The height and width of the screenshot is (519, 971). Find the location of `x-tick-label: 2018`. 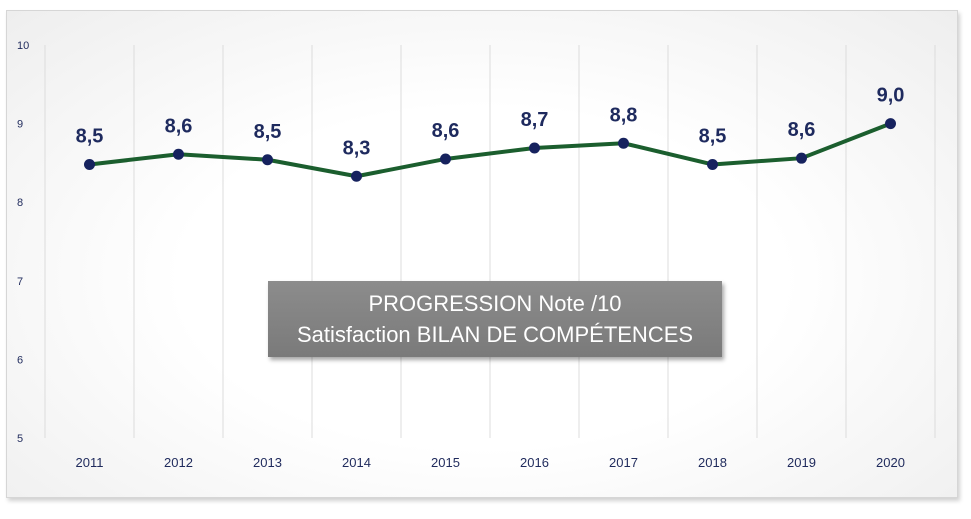

x-tick-label: 2018 is located at coordinates (712, 462).